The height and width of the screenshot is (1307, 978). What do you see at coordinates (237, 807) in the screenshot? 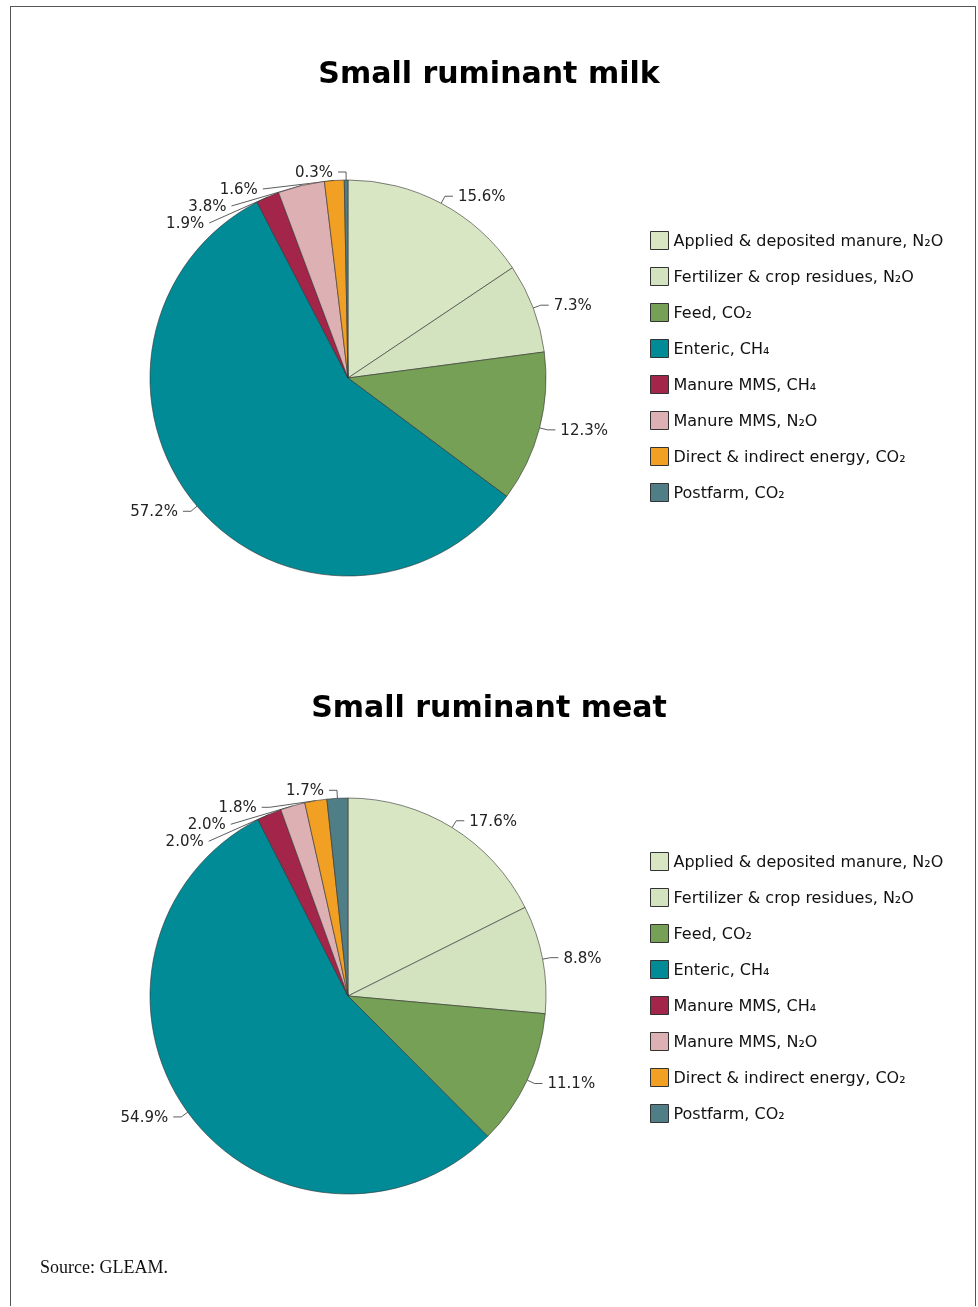
I see `data-label: 1.8%` at bounding box center [237, 807].